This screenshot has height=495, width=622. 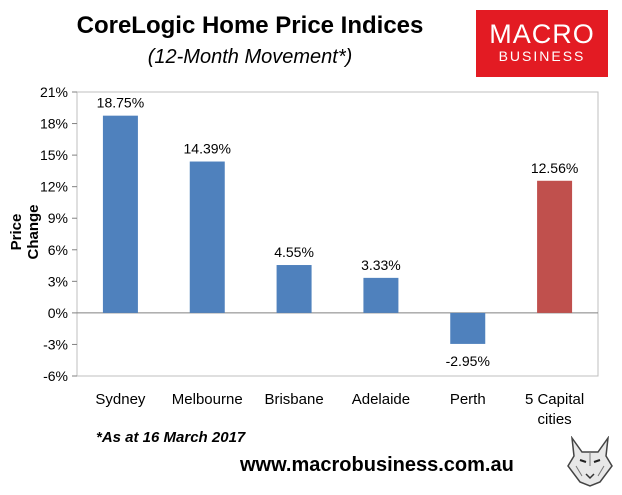 What do you see at coordinates (58, 218) in the screenshot?
I see `y-tick-label: 9%` at bounding box center [58, 218].